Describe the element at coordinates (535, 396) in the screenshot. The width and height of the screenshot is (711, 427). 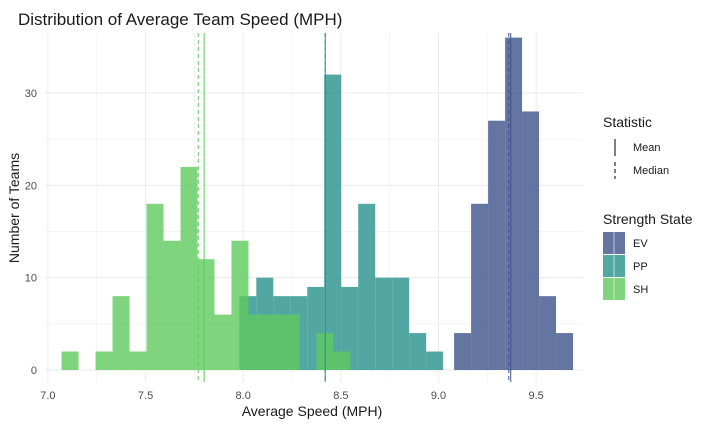
I see `x-tick-label: 9.5` at that location.